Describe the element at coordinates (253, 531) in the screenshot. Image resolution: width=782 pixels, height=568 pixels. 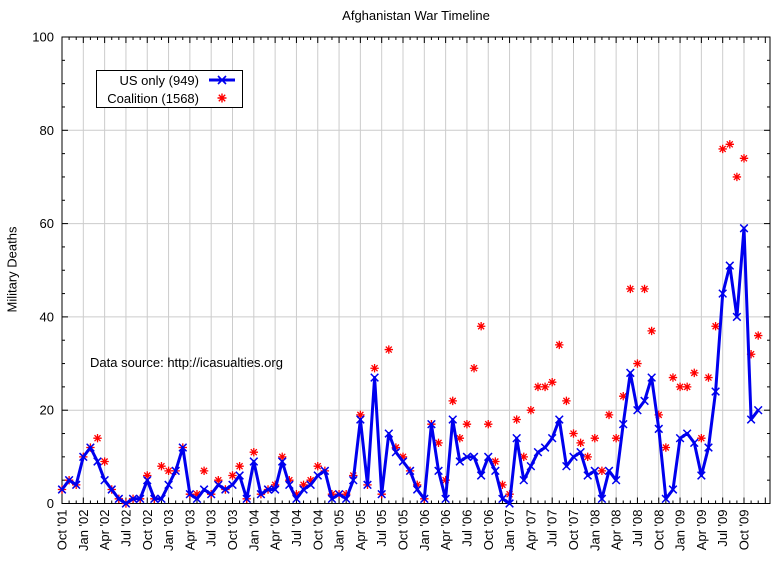
I see `x-tick-label: Jan '04` at that location.